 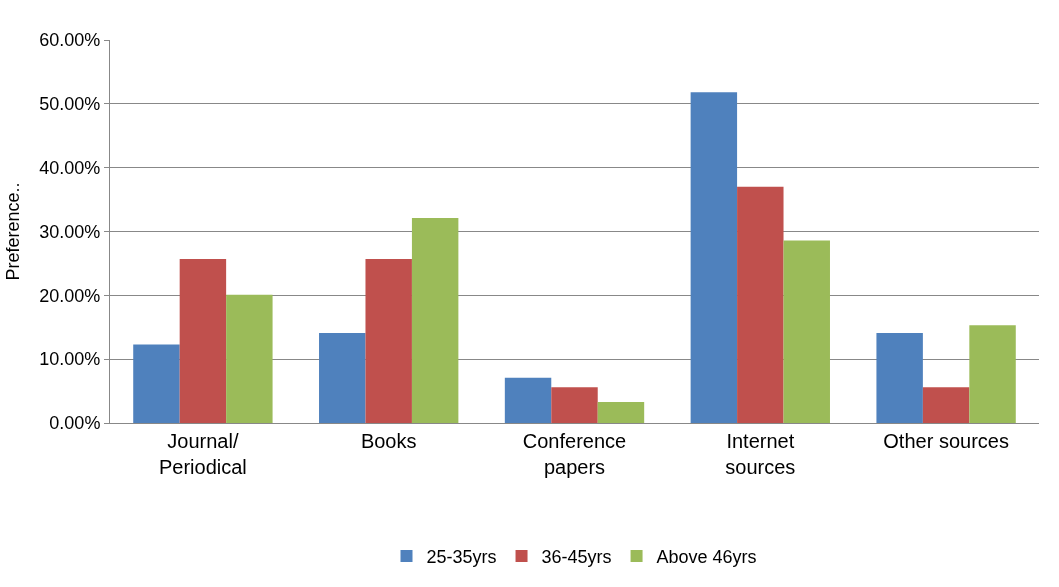 What do you see at coordinates (70, 40) in the screenshot?
I see `y-tick-label: 60.00%` at bounding box center [70, 40].